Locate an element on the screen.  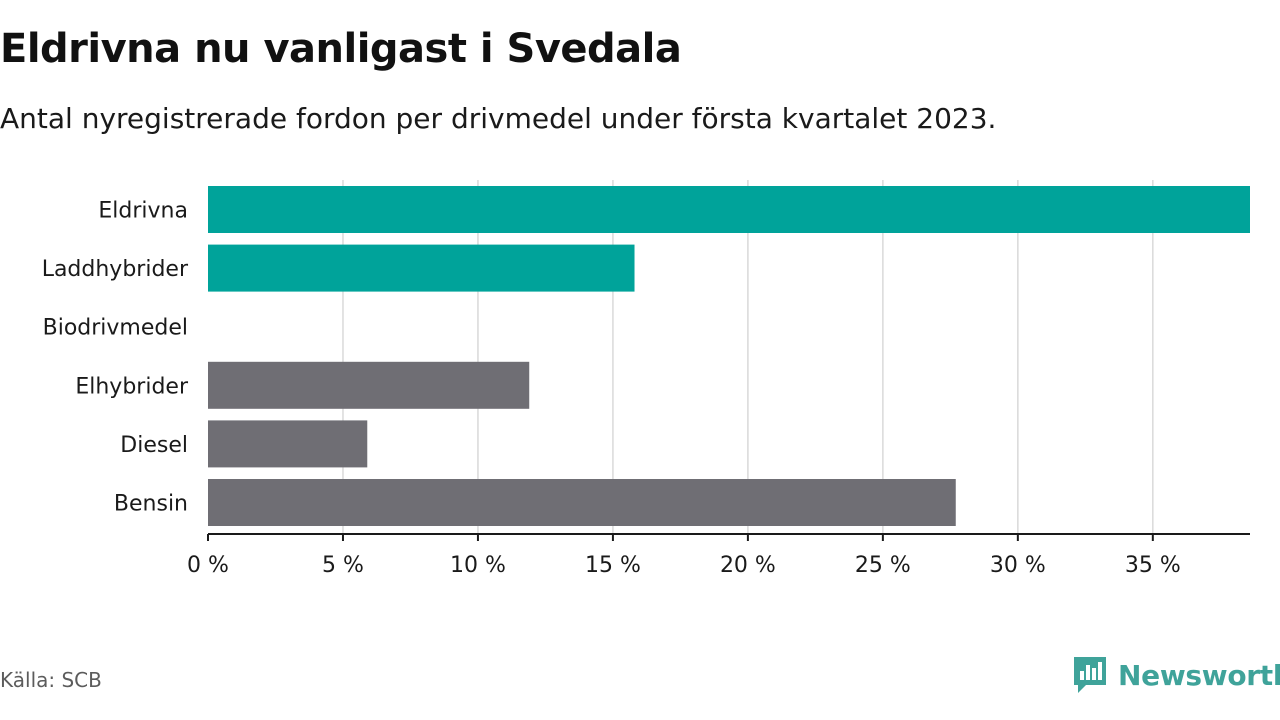
x-tick-label: 25 % is located at coordinates (883, 565).